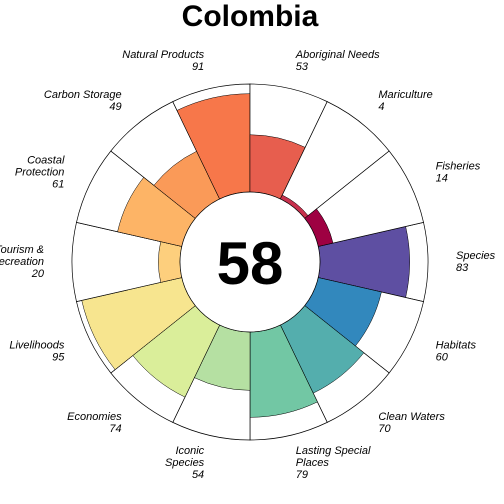 Image resolution: width=504 pixels, height=504 pixels. I want to click on chart-title: Colombia, so click(250, 16).